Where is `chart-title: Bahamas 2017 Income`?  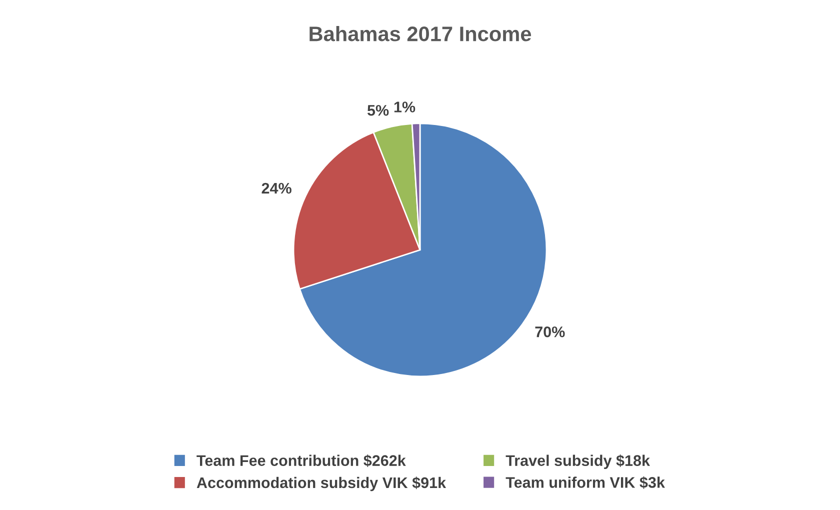
chart-title: Bahamas 2017 Income is located at coordinates (421, 34).